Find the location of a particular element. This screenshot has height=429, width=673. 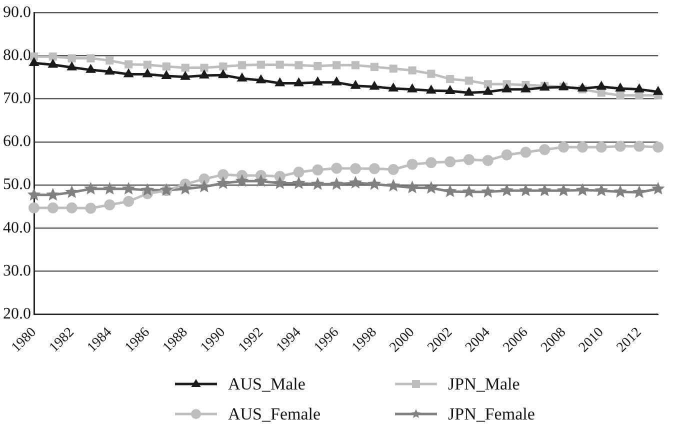

y-tick-label: 60.0 is located at coordinates (17, 141).